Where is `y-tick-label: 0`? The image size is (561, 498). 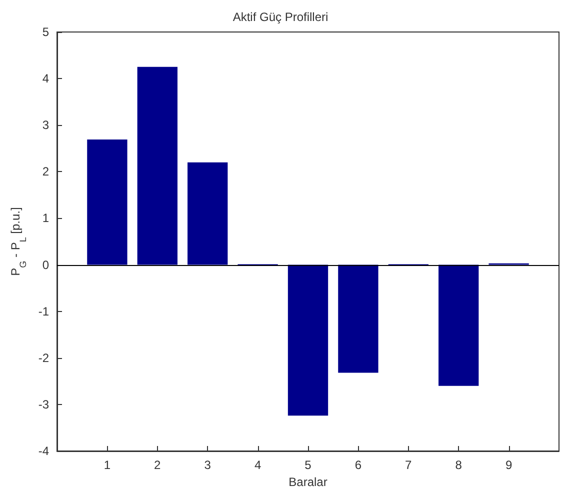 y-tick-label: 0 is located at coordinates (46, 265).